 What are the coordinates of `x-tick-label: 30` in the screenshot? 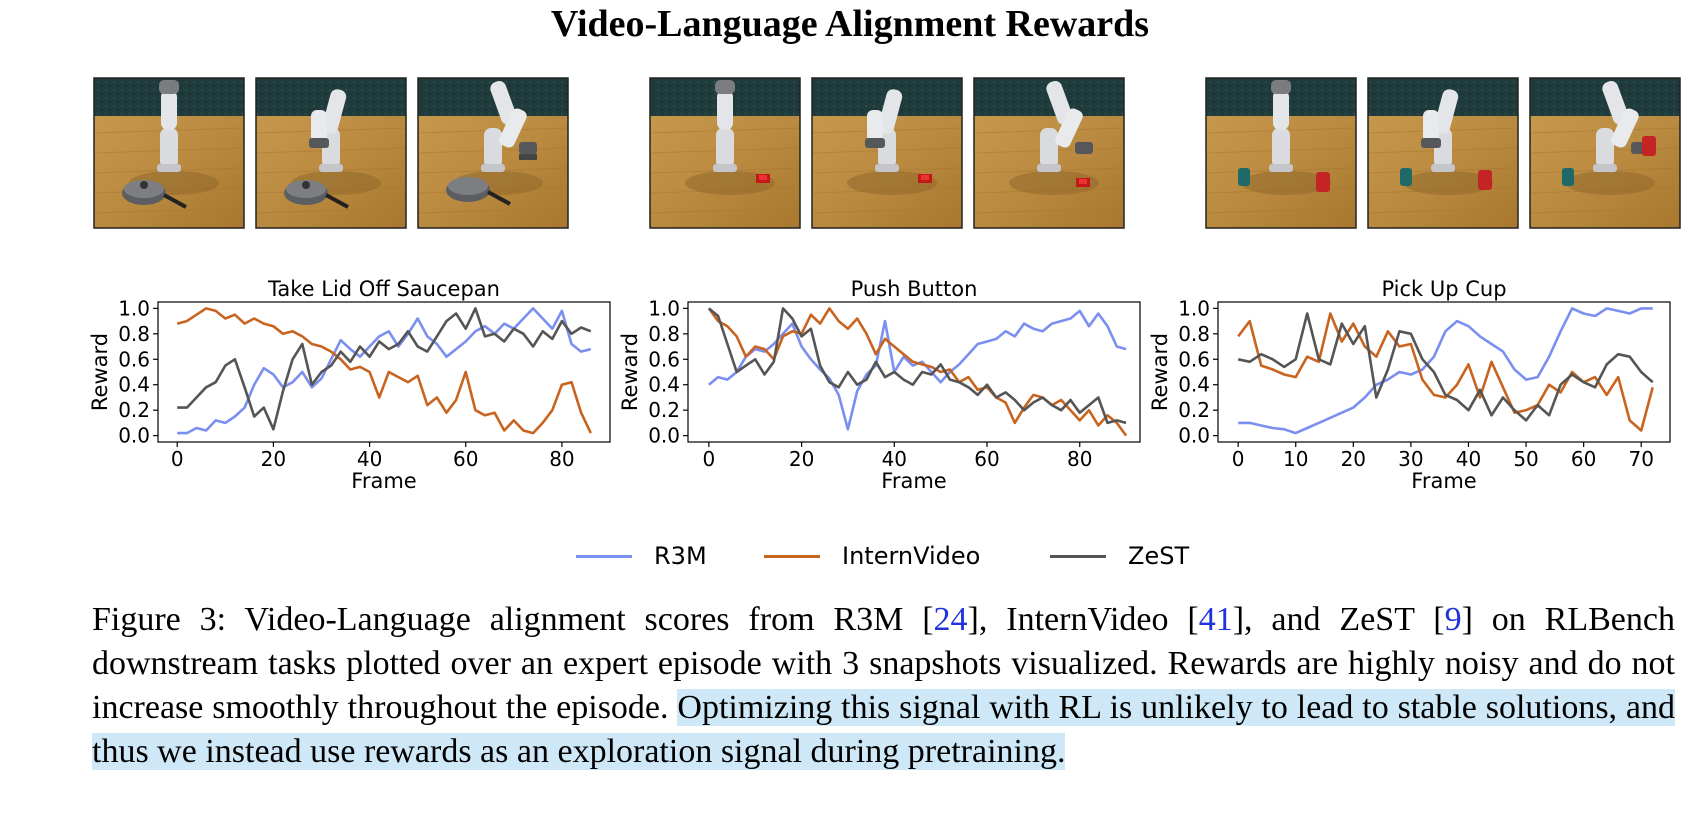 It's located at (1410, 459).